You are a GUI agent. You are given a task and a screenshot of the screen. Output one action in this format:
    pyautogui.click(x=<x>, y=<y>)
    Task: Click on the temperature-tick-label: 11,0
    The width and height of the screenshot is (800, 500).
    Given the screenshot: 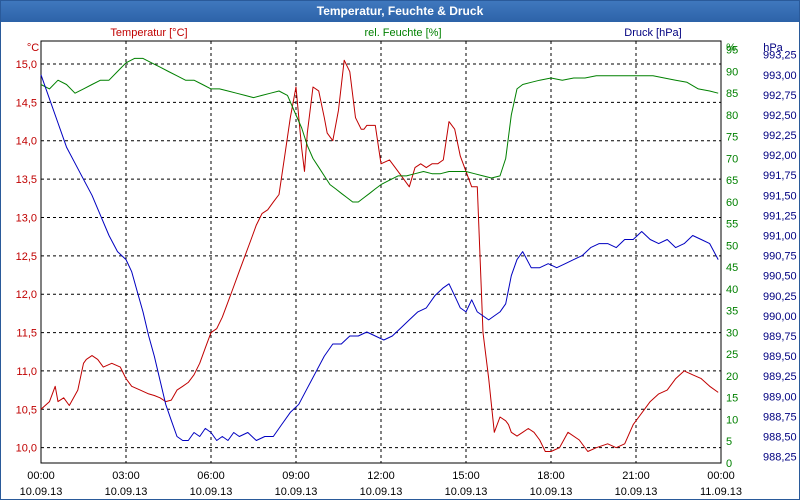 What is the action you would take?
    pyautogui.click(x=26, y=372)
    